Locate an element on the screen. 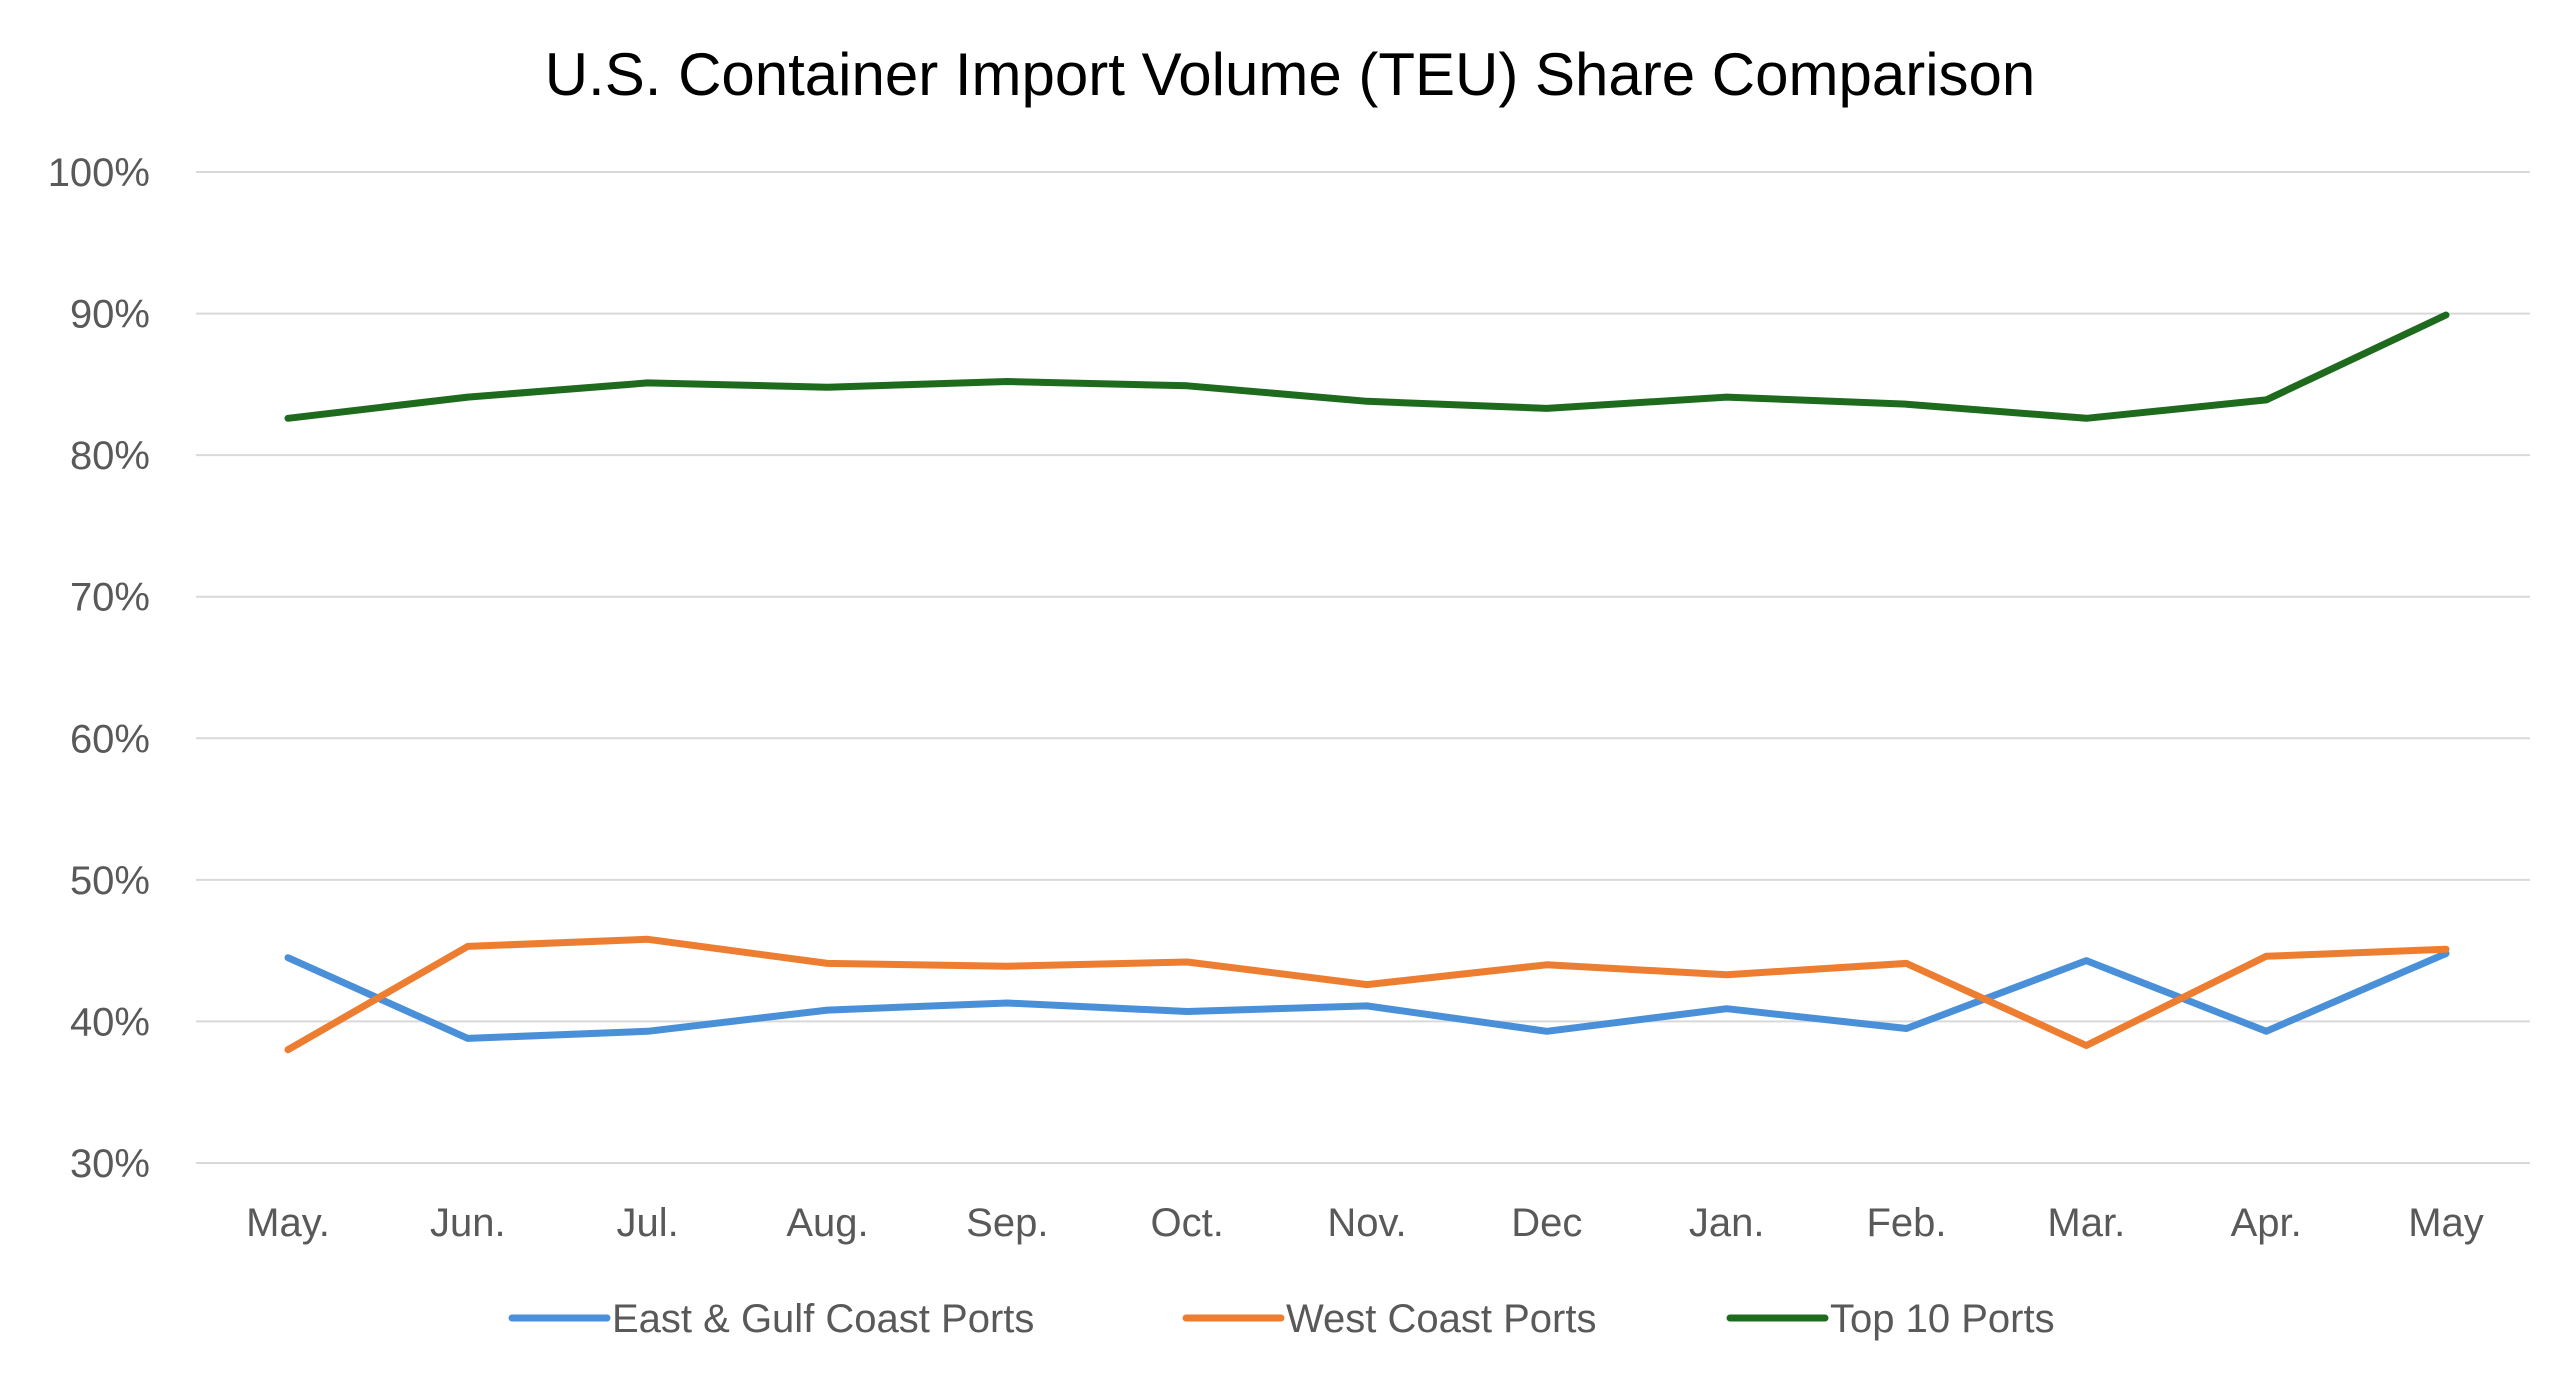 This screenshot has width=2562, height=1388. y-tick-label: 60% is located at coordinates (110, 739).